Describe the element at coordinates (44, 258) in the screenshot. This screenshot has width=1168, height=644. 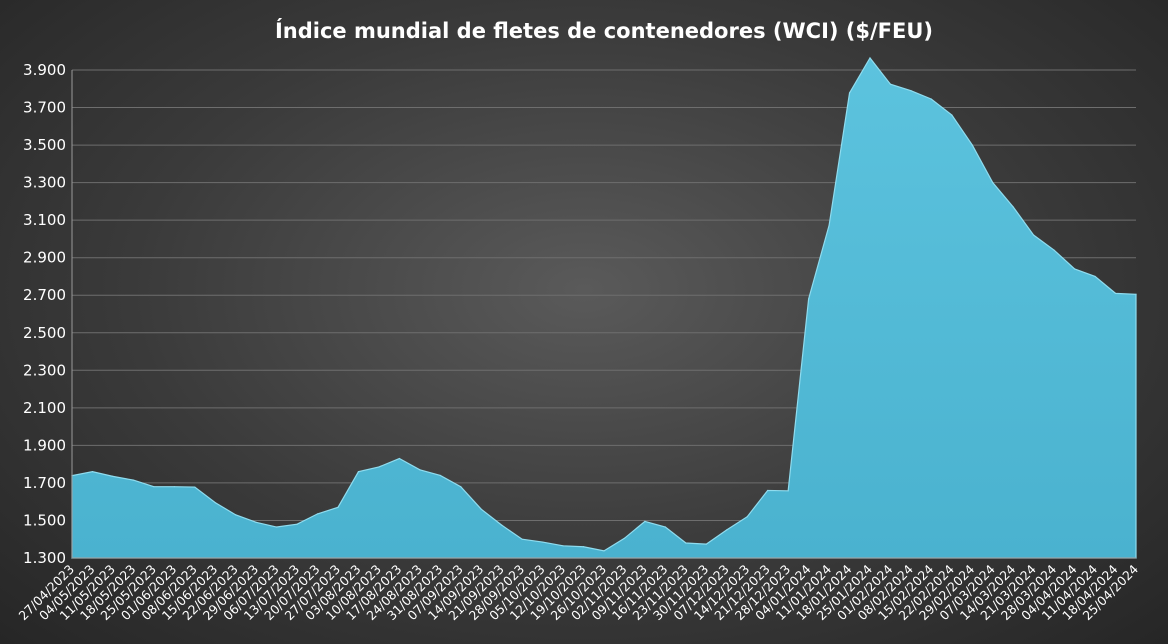
I see `y-tick-label: 2.900` at that location.